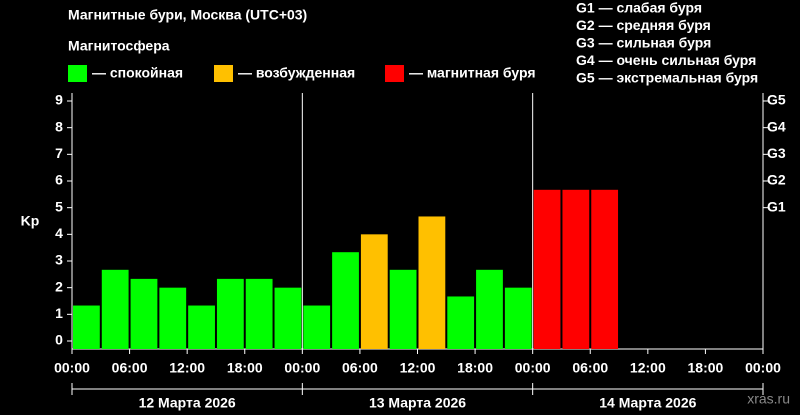 The width and height of the screenshot is (800, 415). Describe the element at coordinates (59, 286) in the screenshot. I see `y-tick-label: 2` at that location.